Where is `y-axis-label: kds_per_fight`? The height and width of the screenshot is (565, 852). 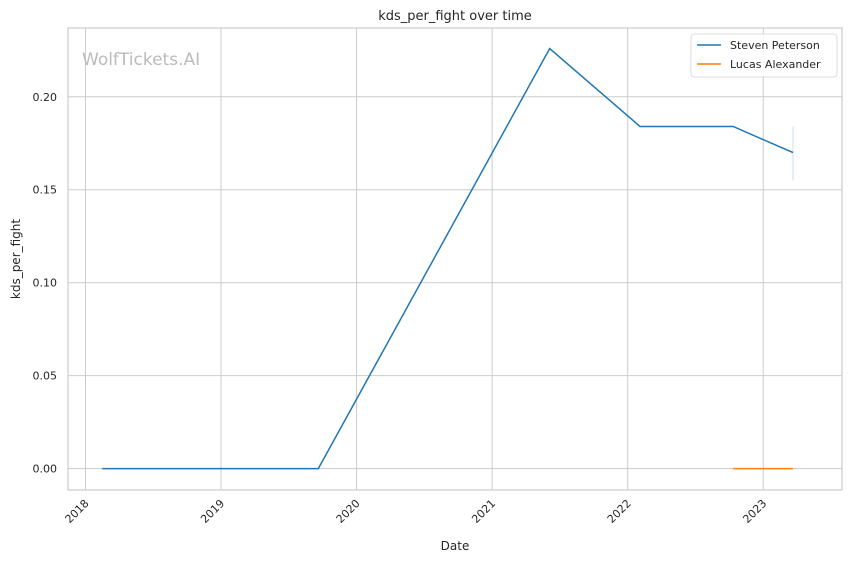 y-axis-label: kds_per_fight is located at coordinates (16, 259).